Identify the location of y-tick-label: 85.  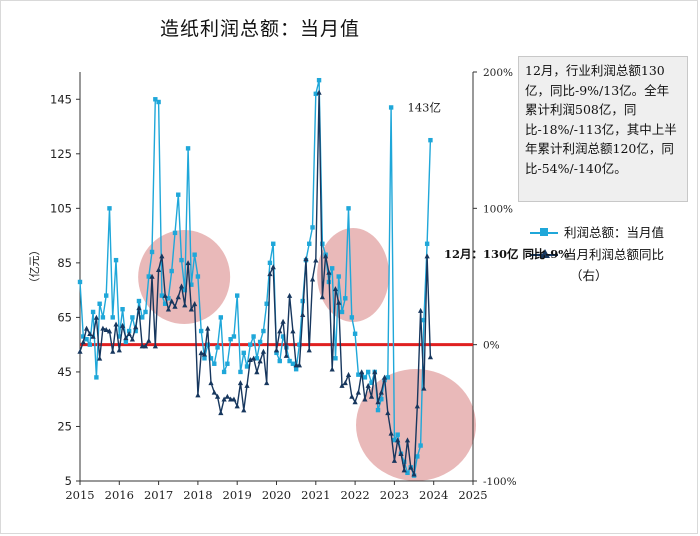
(64, 263).